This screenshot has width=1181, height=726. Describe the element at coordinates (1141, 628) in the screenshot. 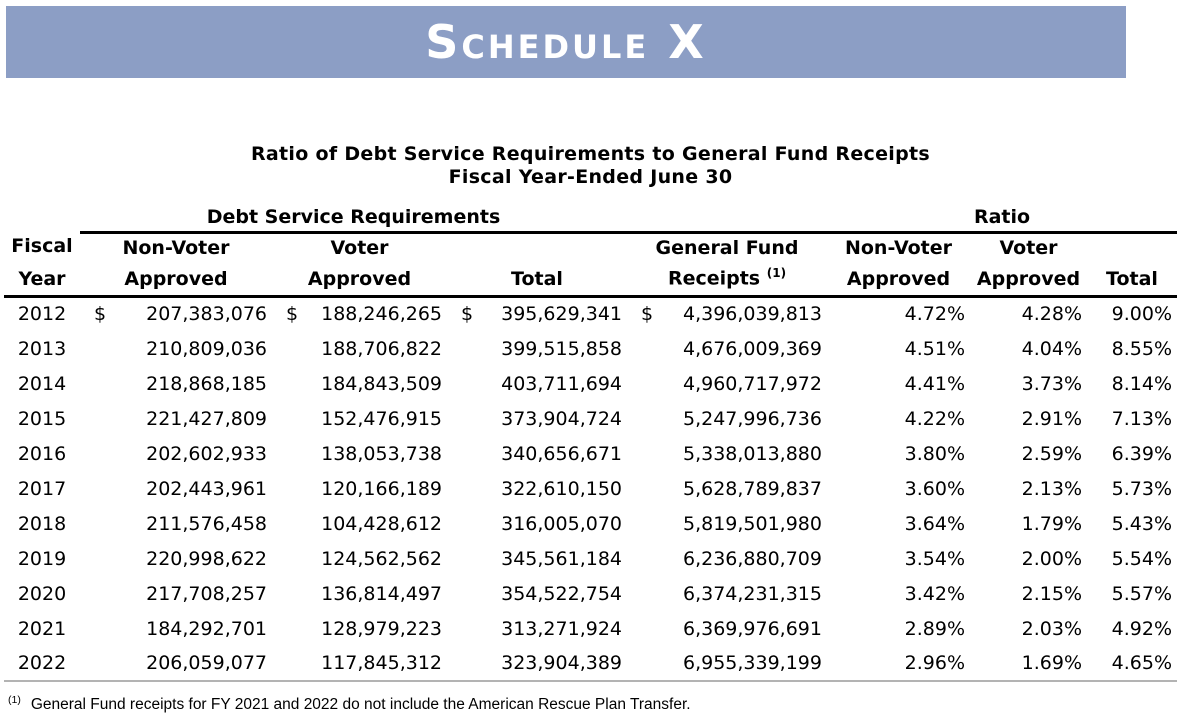

I see `value-cell: 4.92%` at that location.